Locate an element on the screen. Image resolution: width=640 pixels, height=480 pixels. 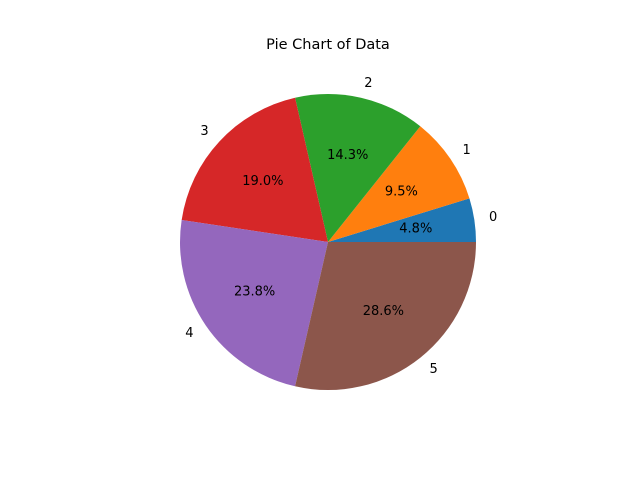
percent-label-2: 14.3% is located at coordinates (347, 155).